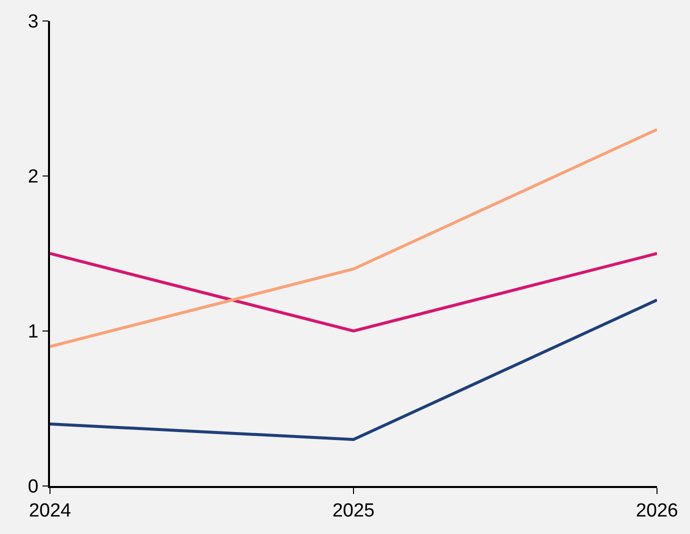 The width and height of the screenshot is (690, 534). I want to click on x-tick-label: 2025, so click(353, 511).